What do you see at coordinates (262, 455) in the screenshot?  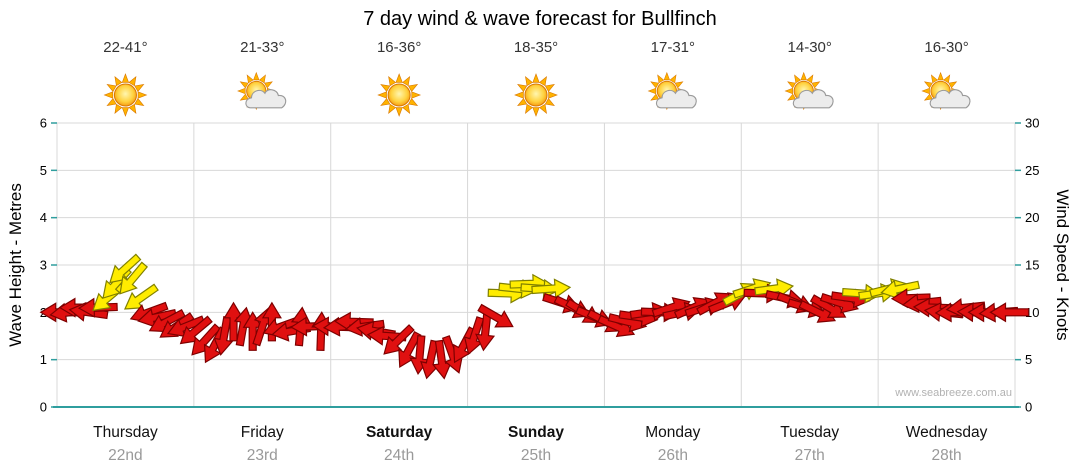 I see `day-date: 23rd` at bounding box center [262, 455].